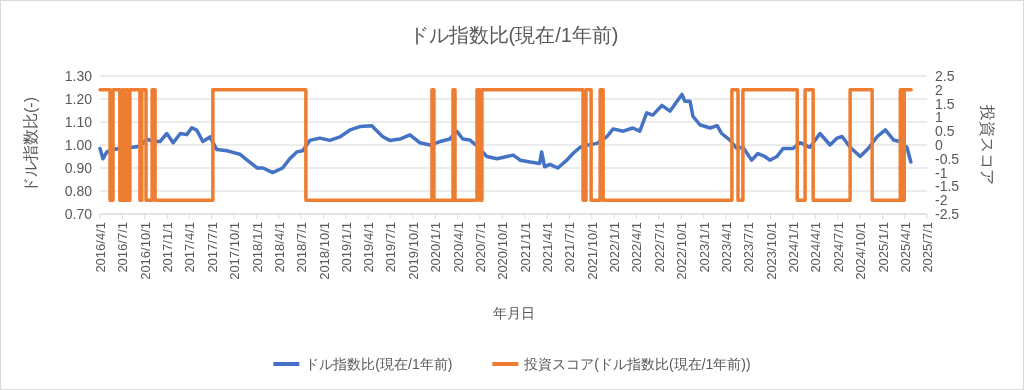 The image size is (1024, 390). Describe the element at coordinates (838, 247) in the screenshot. I see `x-tick-label: 2024/7/1` at that location.